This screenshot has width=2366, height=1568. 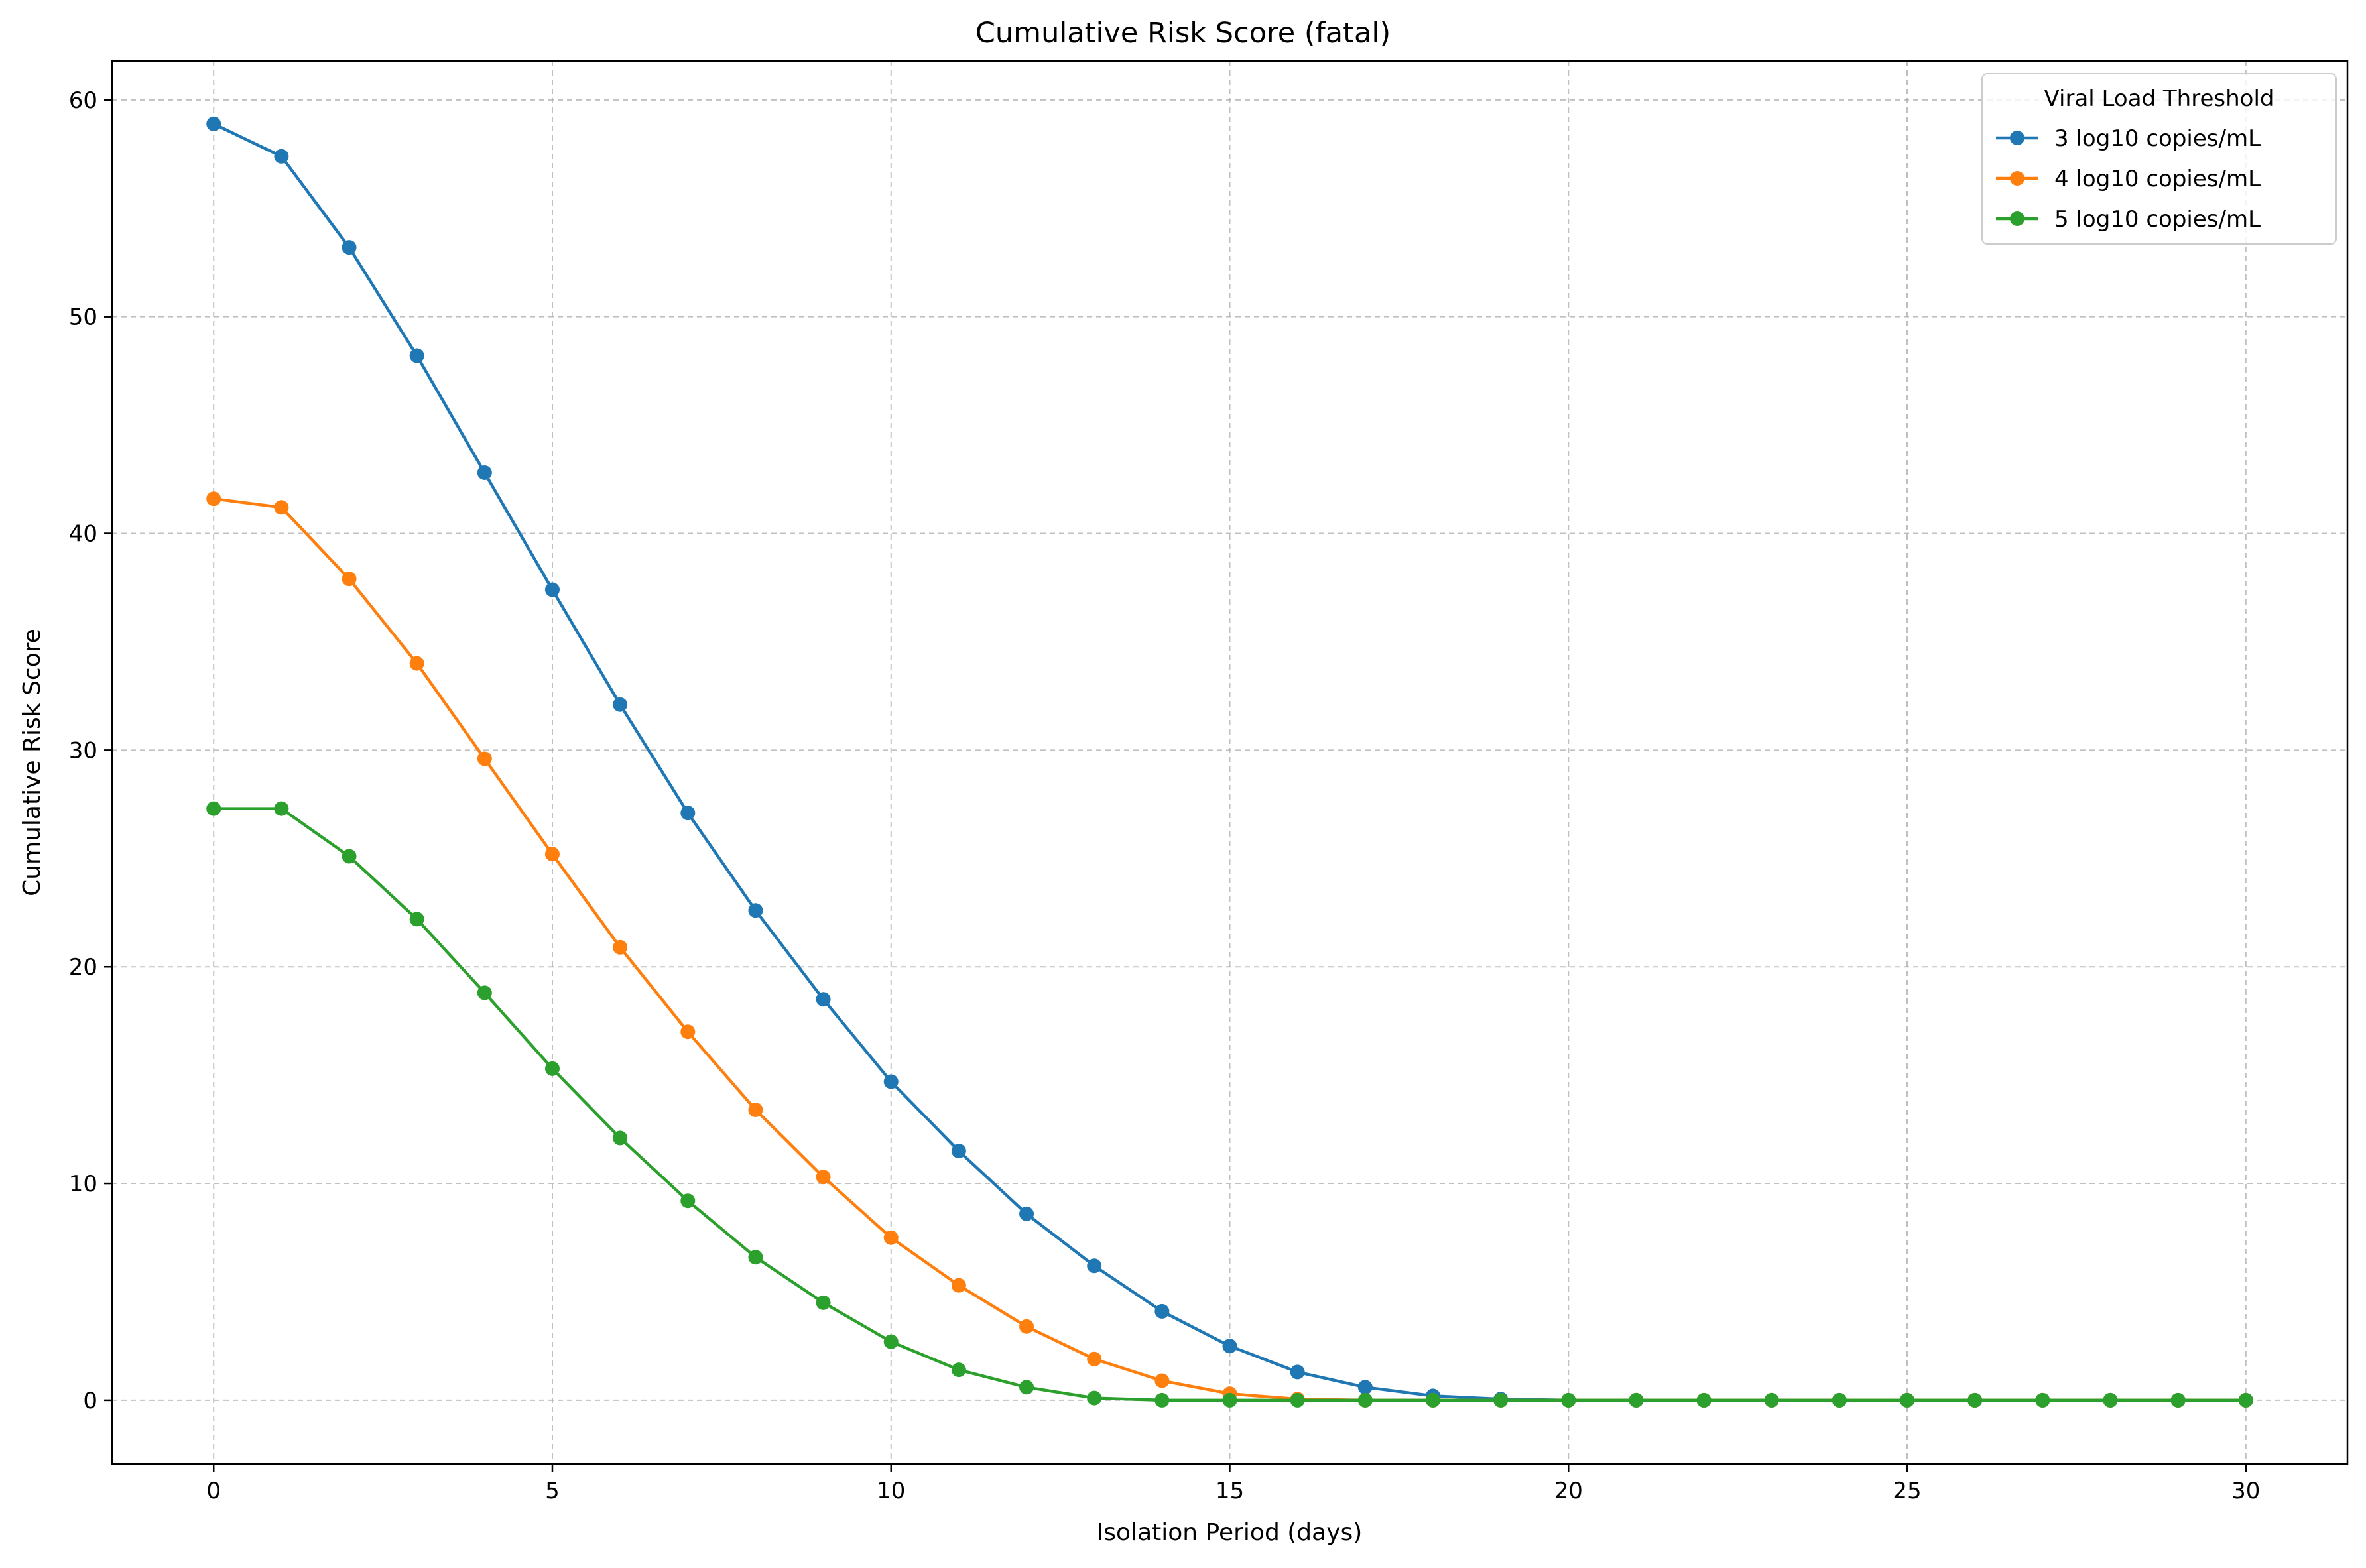 I want to click on legend-label: 3 log10 copies/mL, so click(x=2157, y=138).